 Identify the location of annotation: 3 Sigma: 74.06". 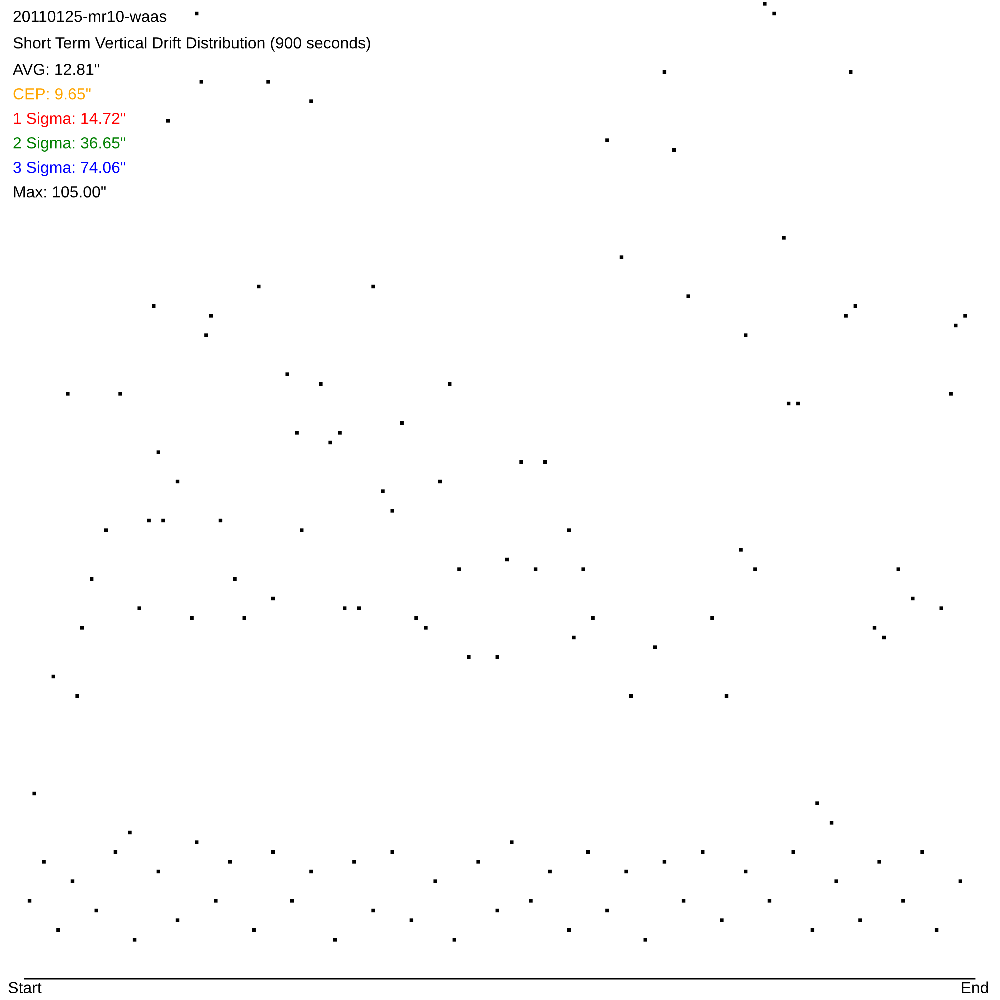
(70, 169).